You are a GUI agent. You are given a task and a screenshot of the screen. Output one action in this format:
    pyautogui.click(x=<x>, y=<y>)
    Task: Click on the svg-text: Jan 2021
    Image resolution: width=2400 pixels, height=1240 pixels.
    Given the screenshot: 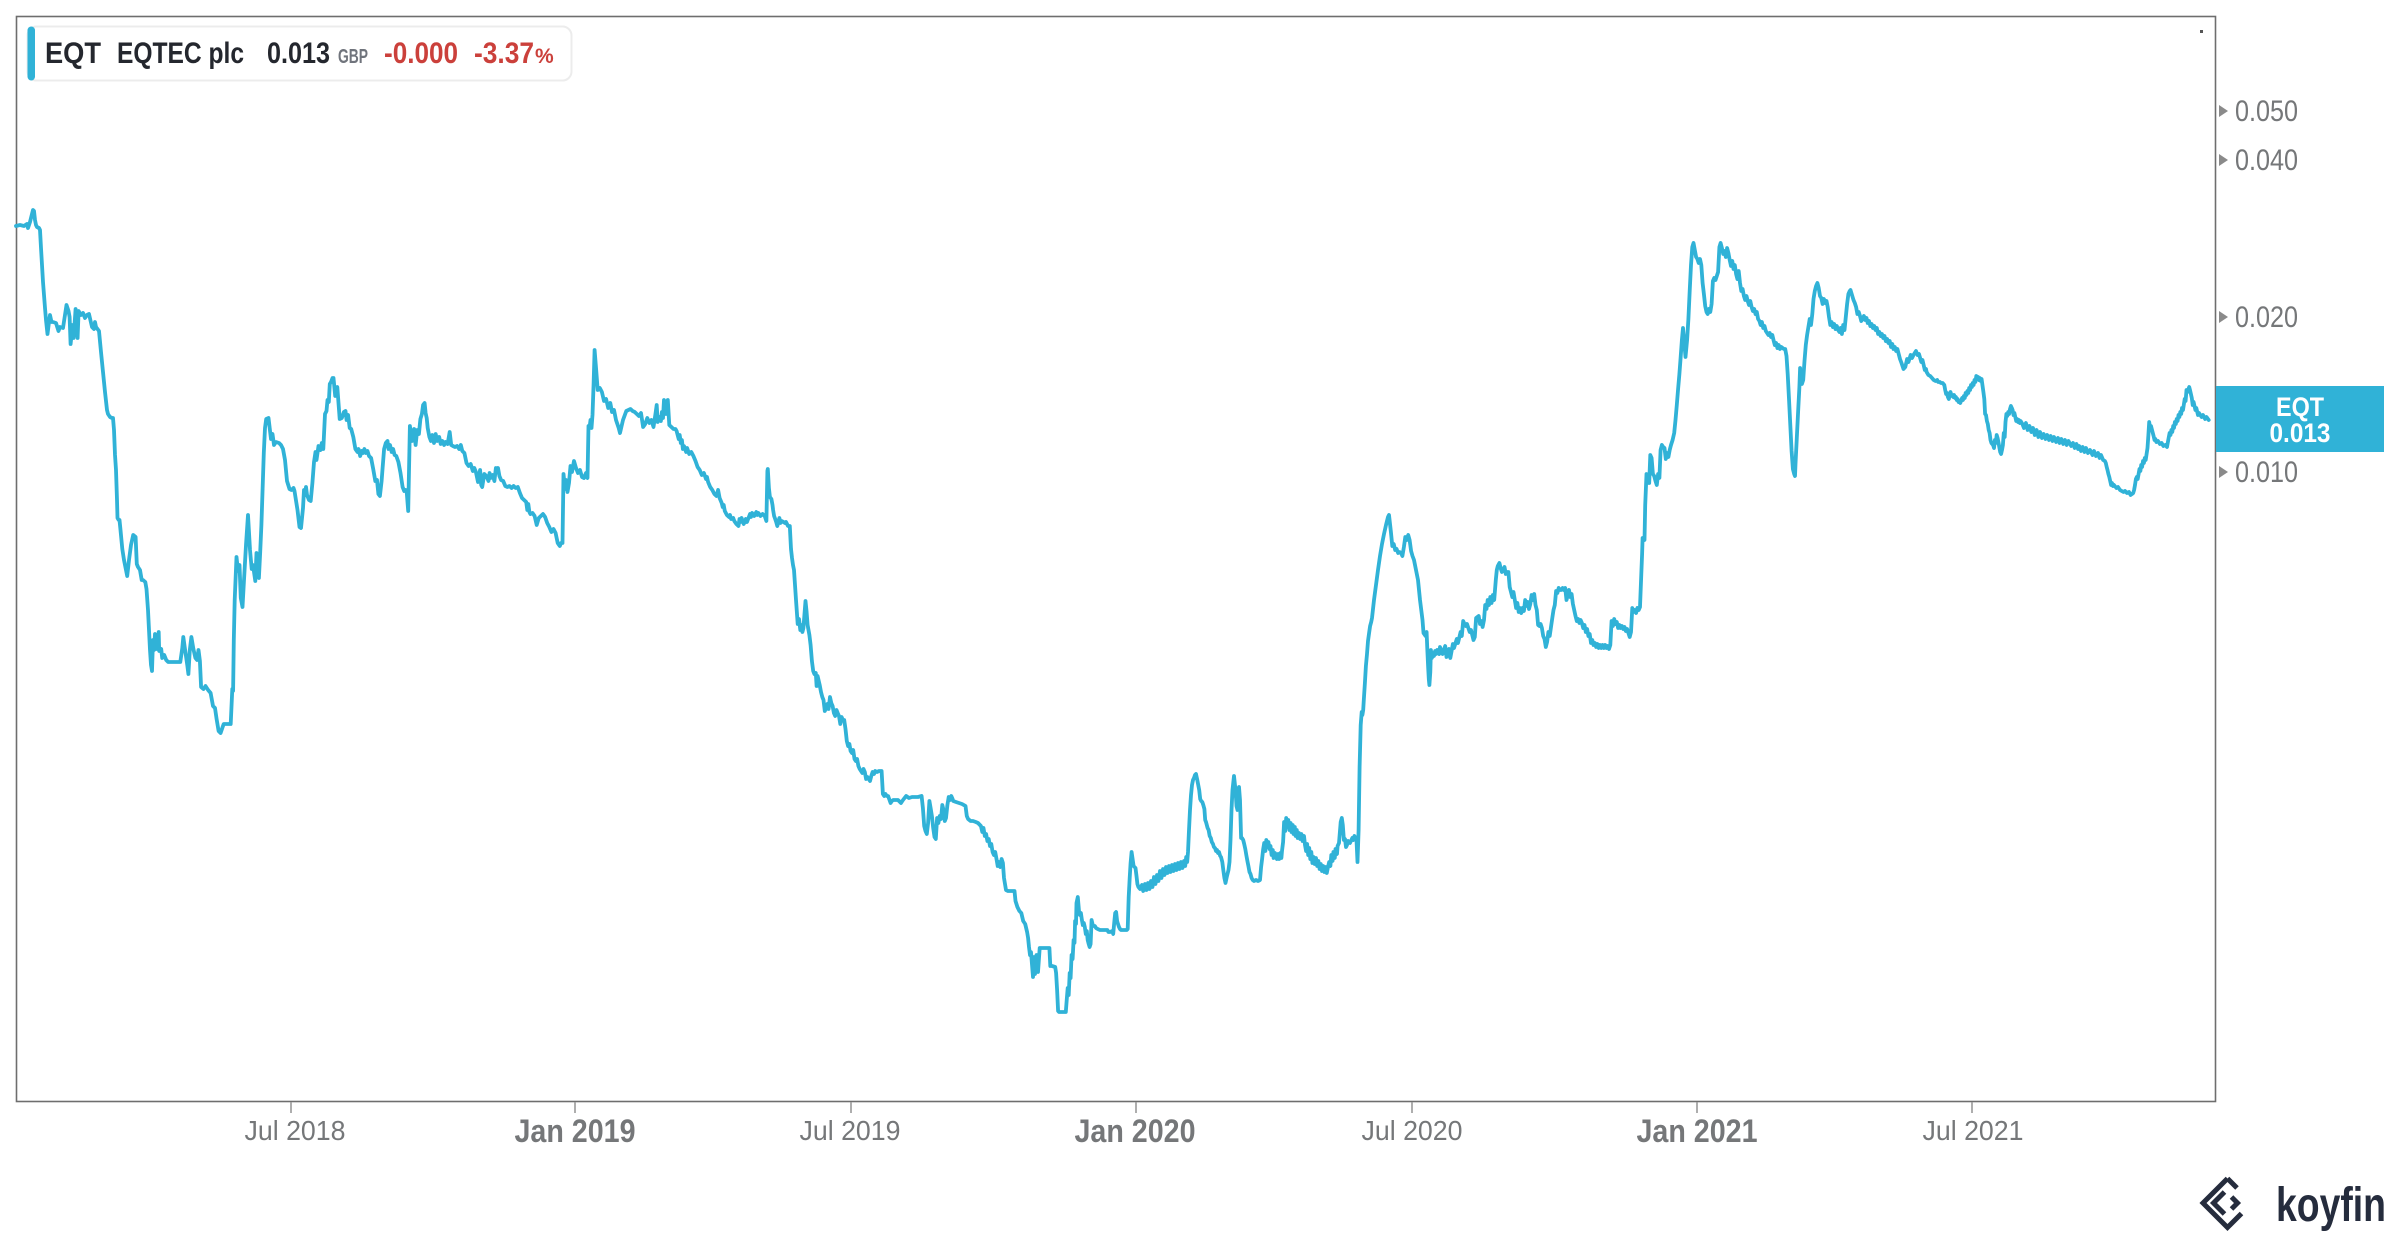 What is the action you would take?
    pyautogui.click(x=1697, y=1131)
    